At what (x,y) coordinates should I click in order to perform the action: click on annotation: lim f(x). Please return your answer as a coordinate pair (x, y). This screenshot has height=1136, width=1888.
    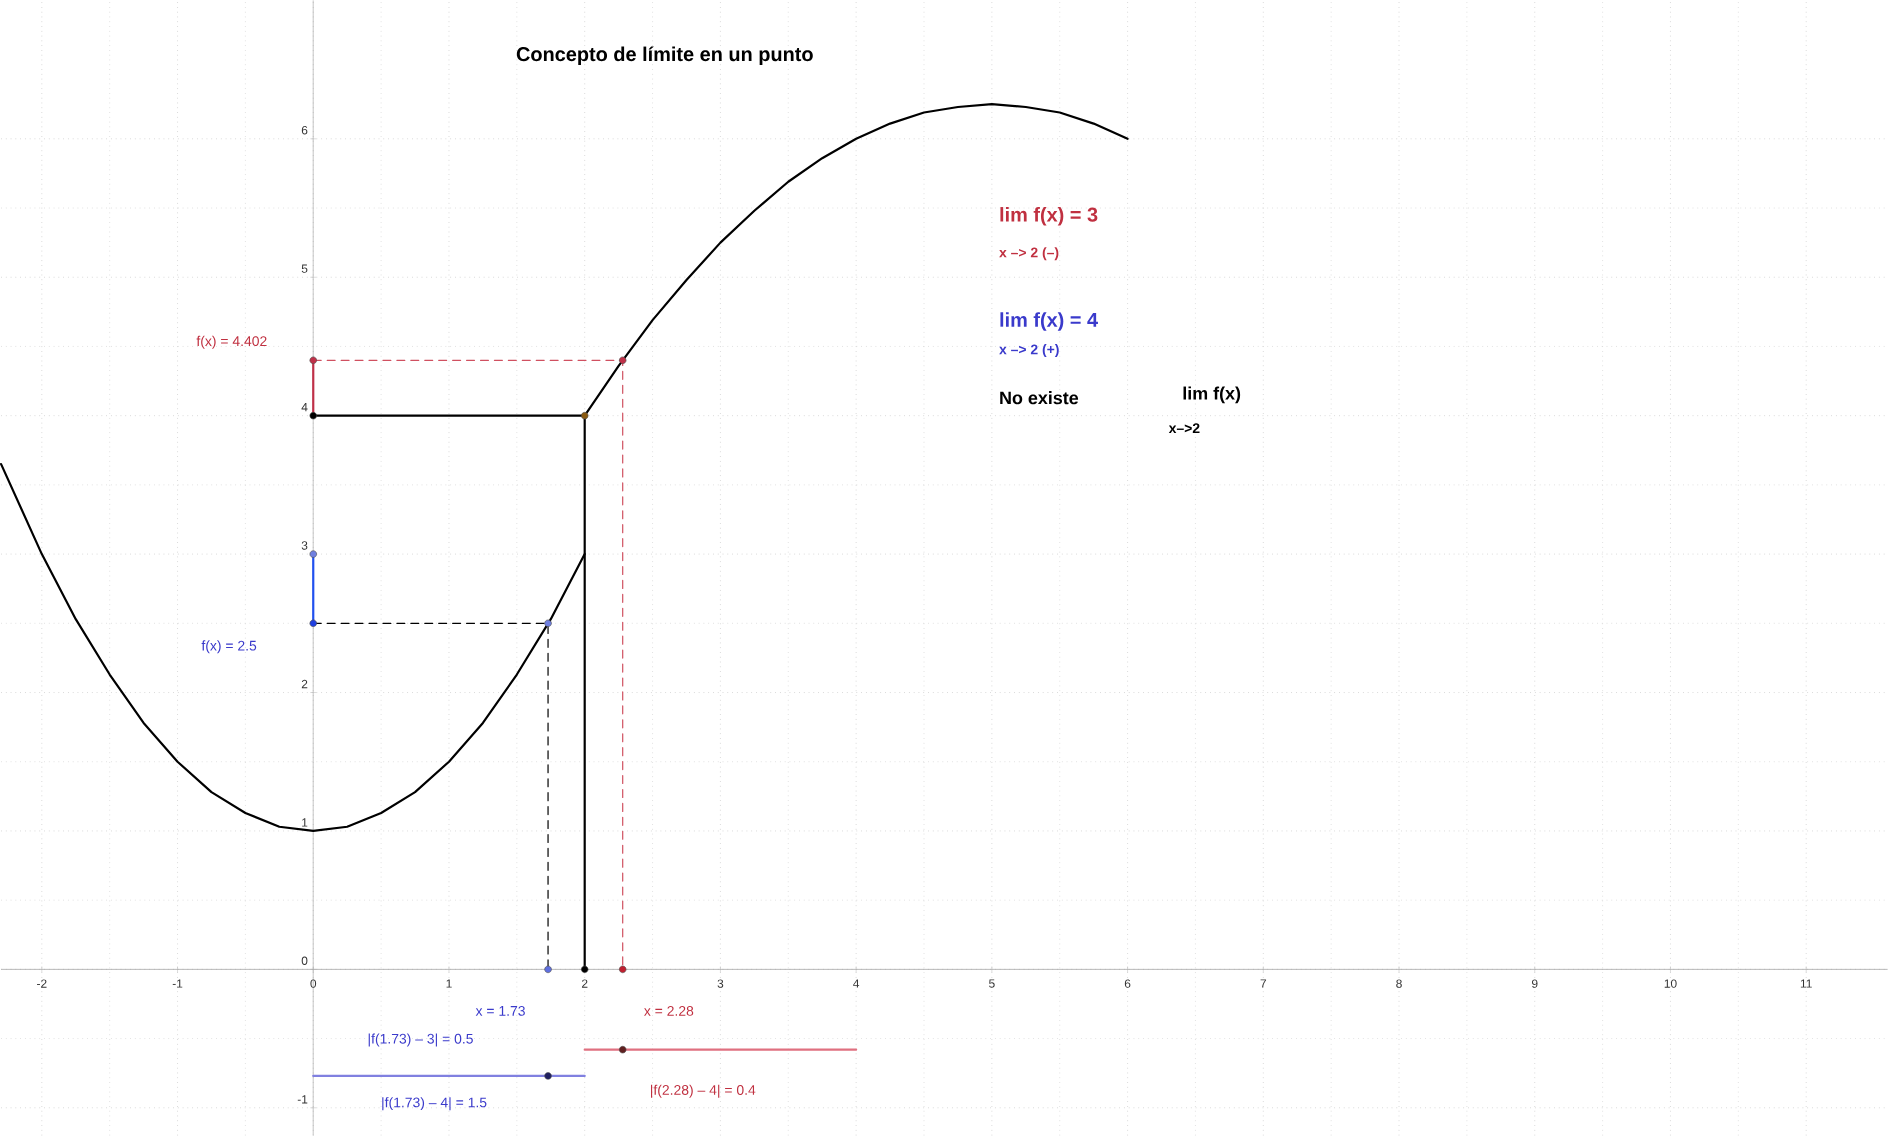
    Looking at the image, I should click on (1212, 395).